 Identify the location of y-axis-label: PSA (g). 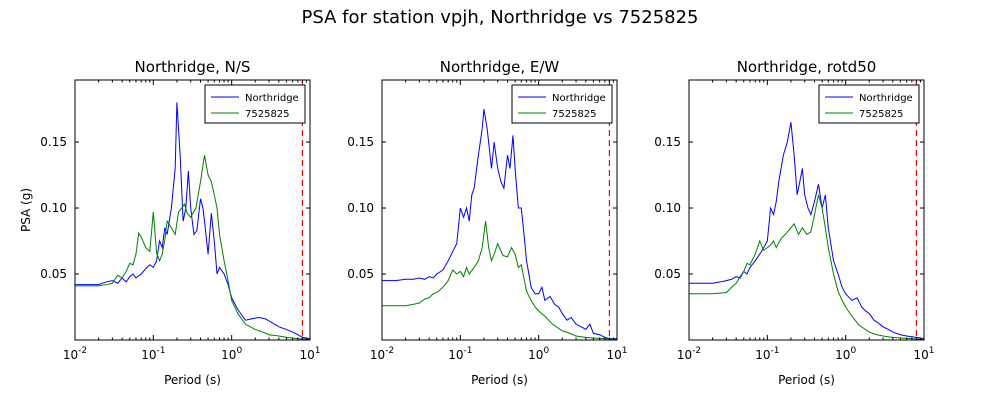
(26, 210).